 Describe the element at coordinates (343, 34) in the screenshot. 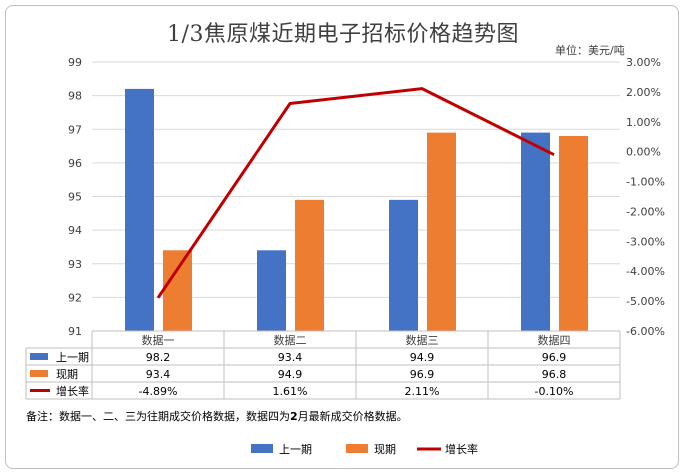

I see `chart-title: 1/3焦原煤近期电子招标价格趋势图` at that location.